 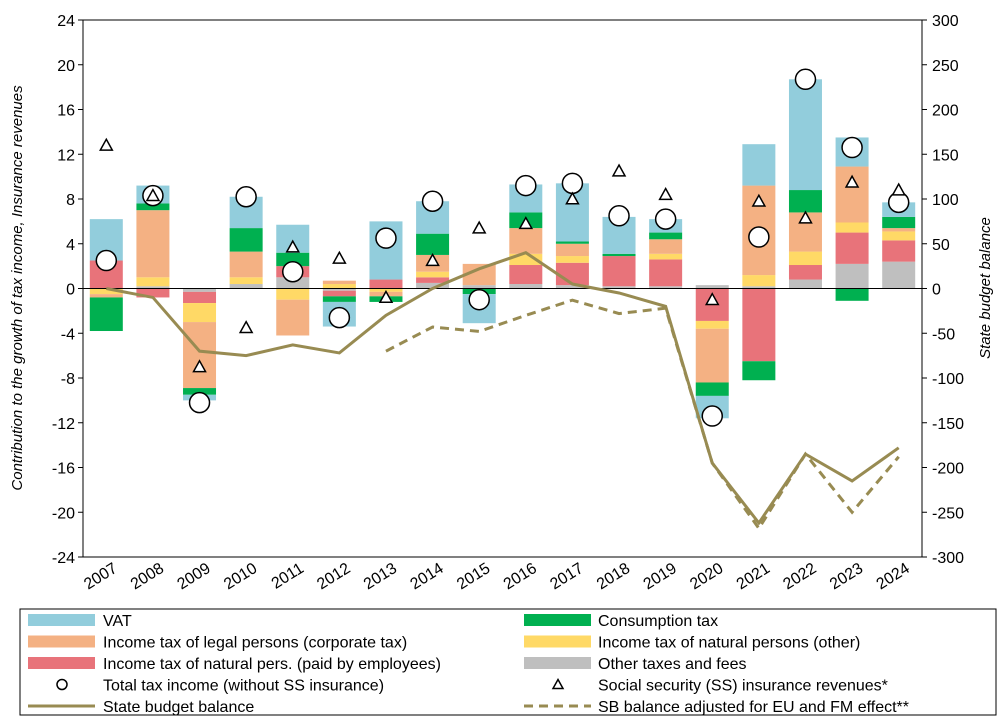 I want to click on x-tick-label: 2008, so click(x=147, y=576).